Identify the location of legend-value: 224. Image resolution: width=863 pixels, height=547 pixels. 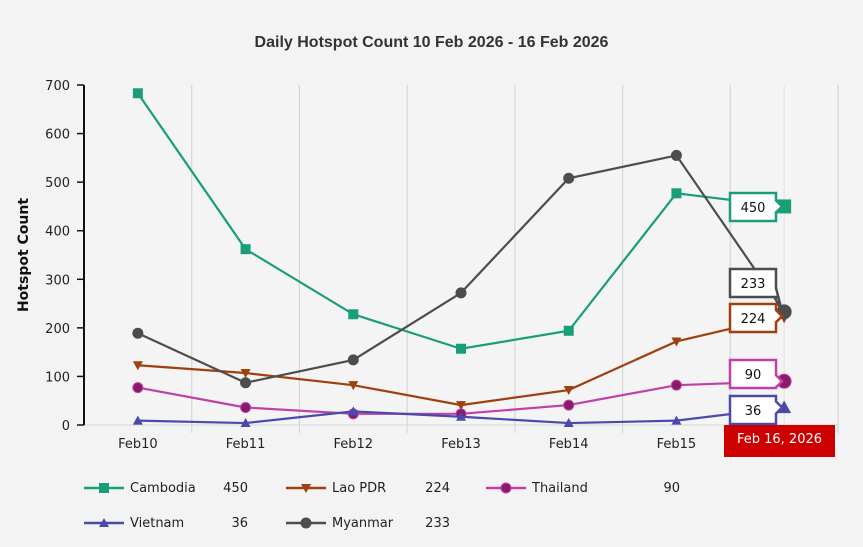
(437, 488).